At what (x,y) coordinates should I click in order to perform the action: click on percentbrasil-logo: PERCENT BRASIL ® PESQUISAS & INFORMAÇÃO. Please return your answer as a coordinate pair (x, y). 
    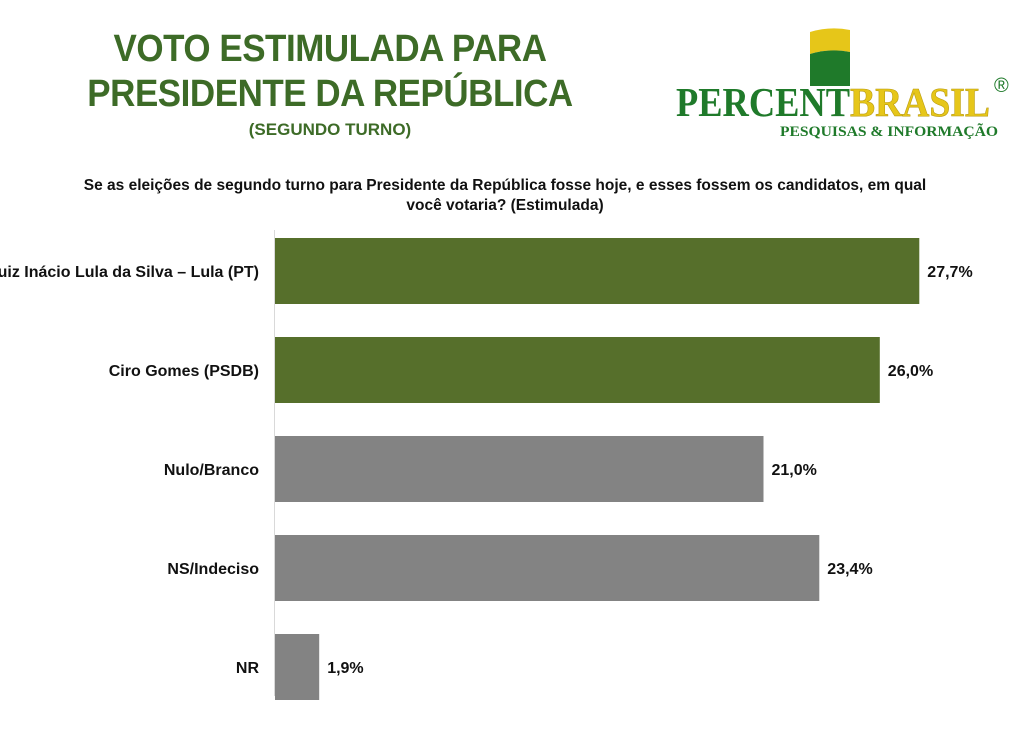
    Looking at the image, I should click on (842, 84).